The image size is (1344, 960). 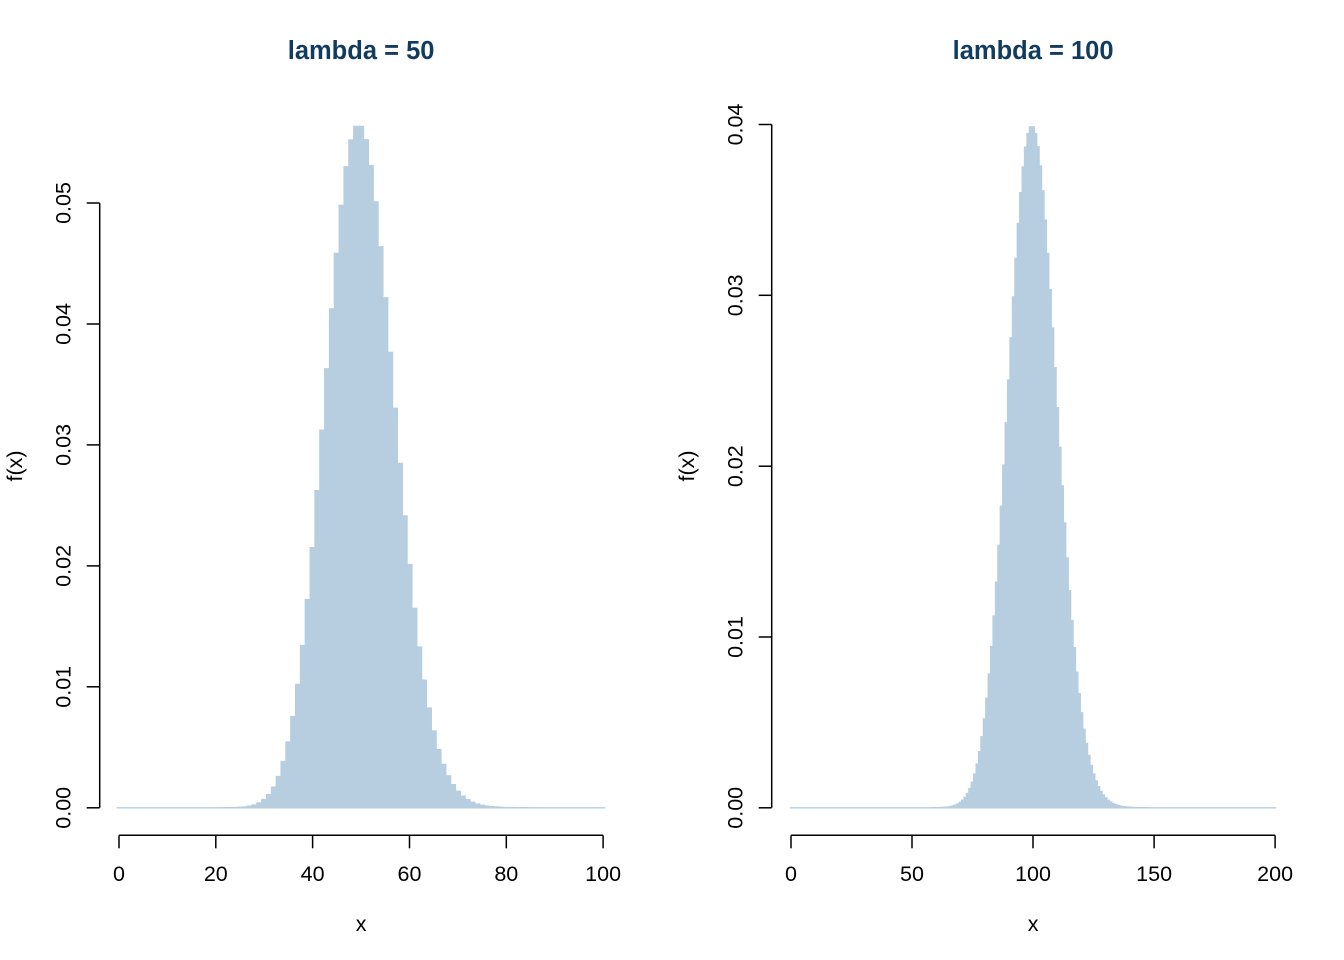 I want to click on svg-text: 80, so click(x=506, y=874).